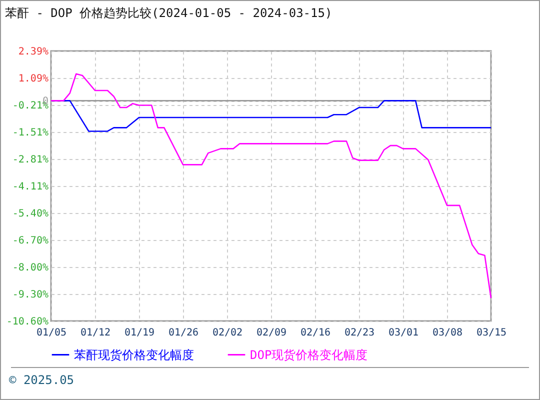 The image size is (540, 400). I want to click on y-tick-label: -10.60%, so click(27, 322).